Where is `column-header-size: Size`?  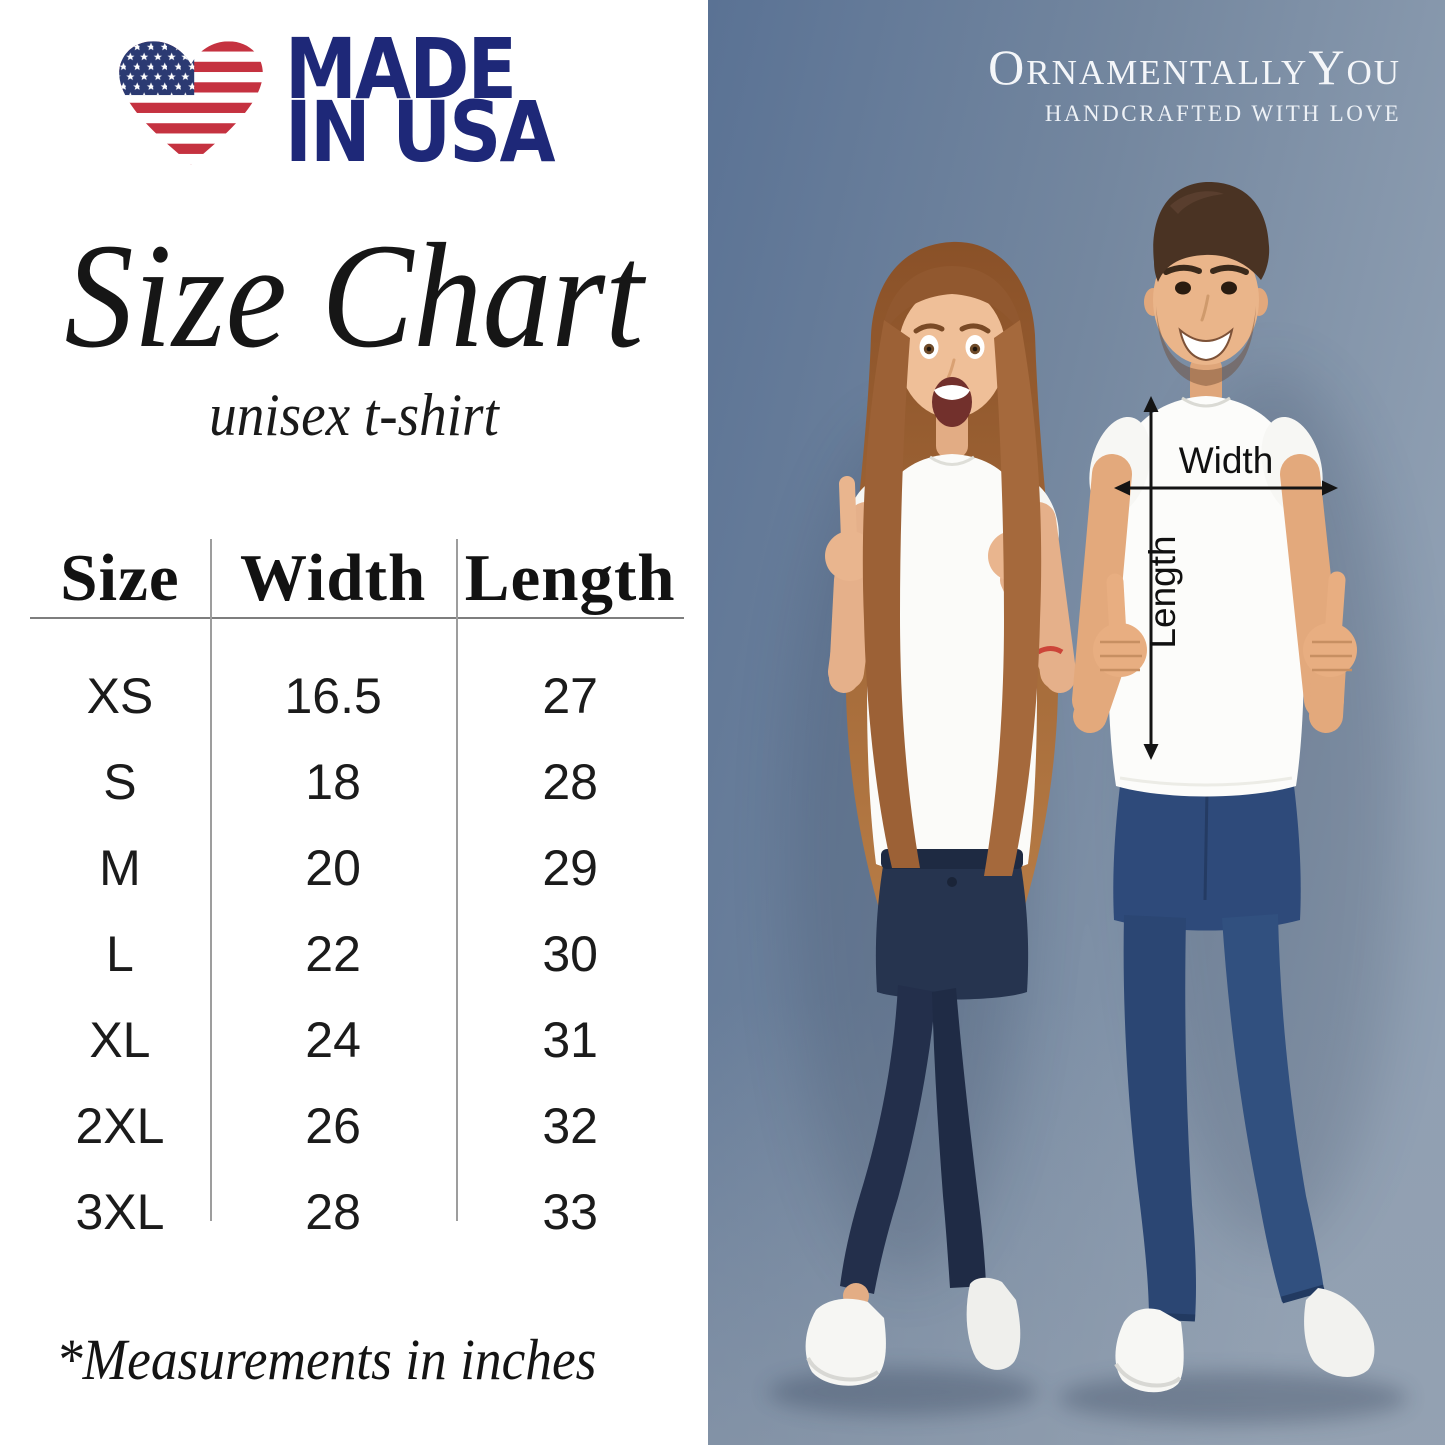
column-header-size: Size is located at coordinates (120, 578).